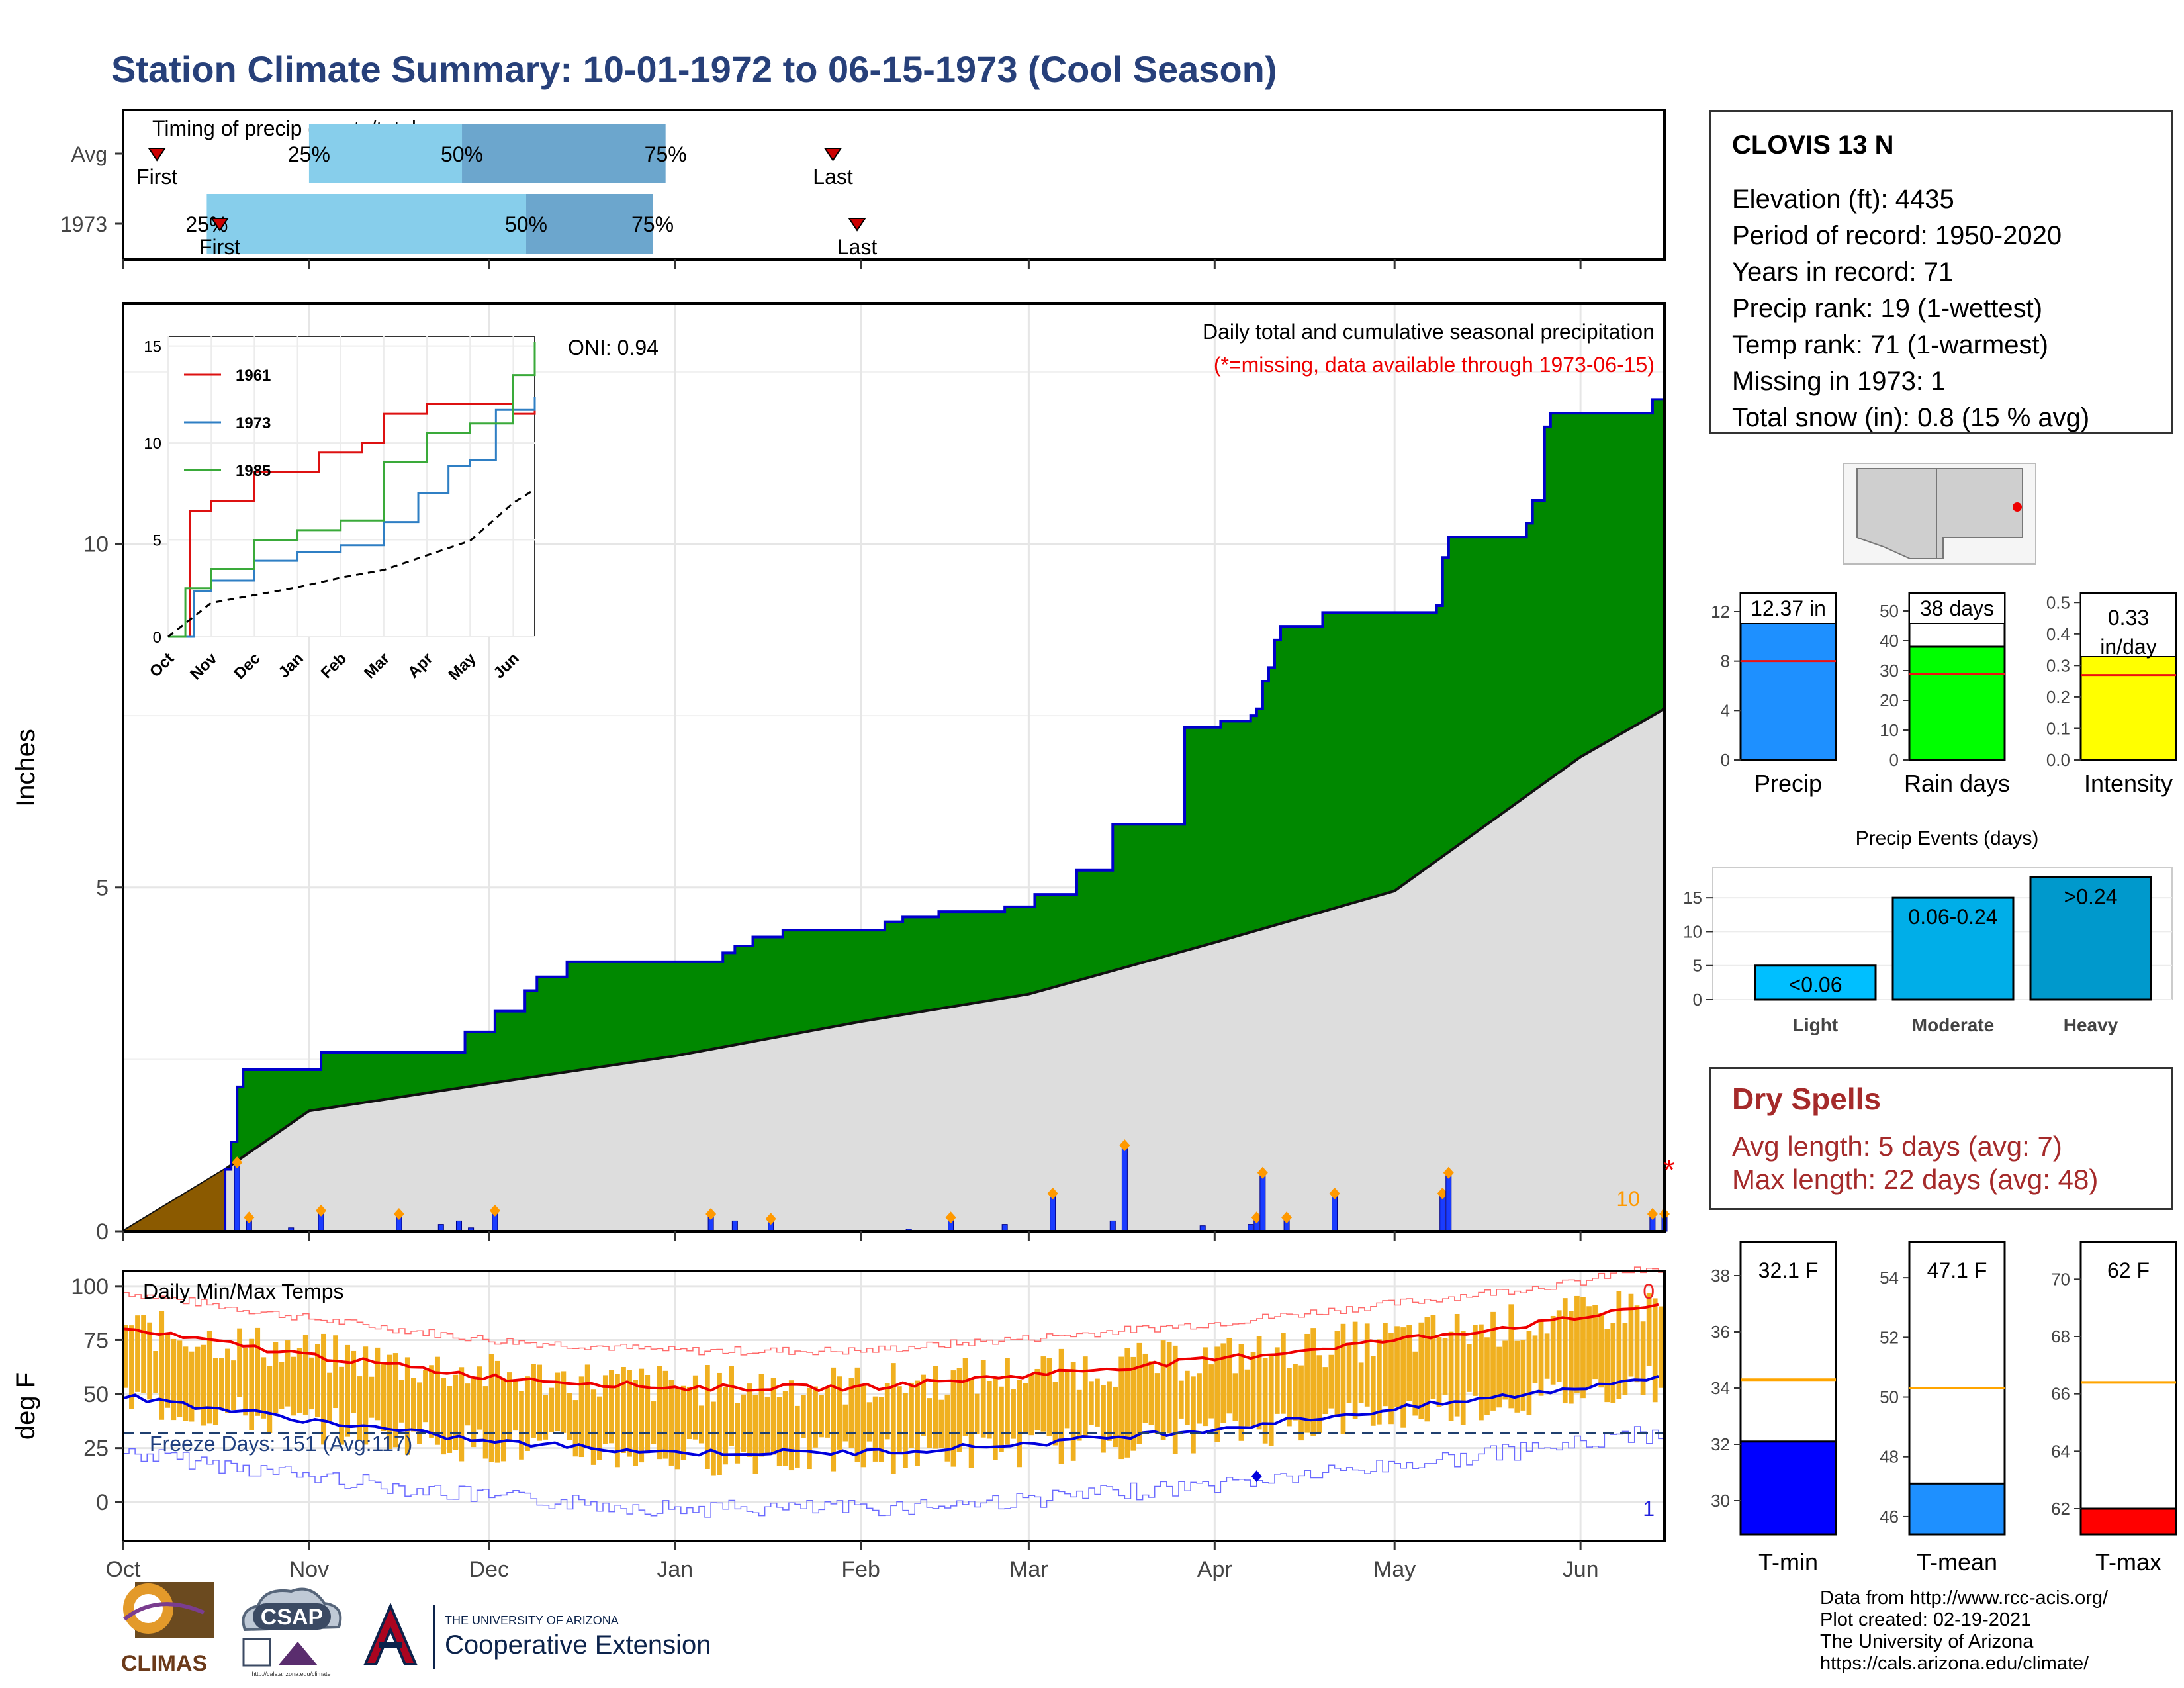 This screenshot has width=2184, height=1688. What do you see at coordinates (894, 1406) in the screenshot?
I see `temp-frame` at bounding box center [894, 1406].